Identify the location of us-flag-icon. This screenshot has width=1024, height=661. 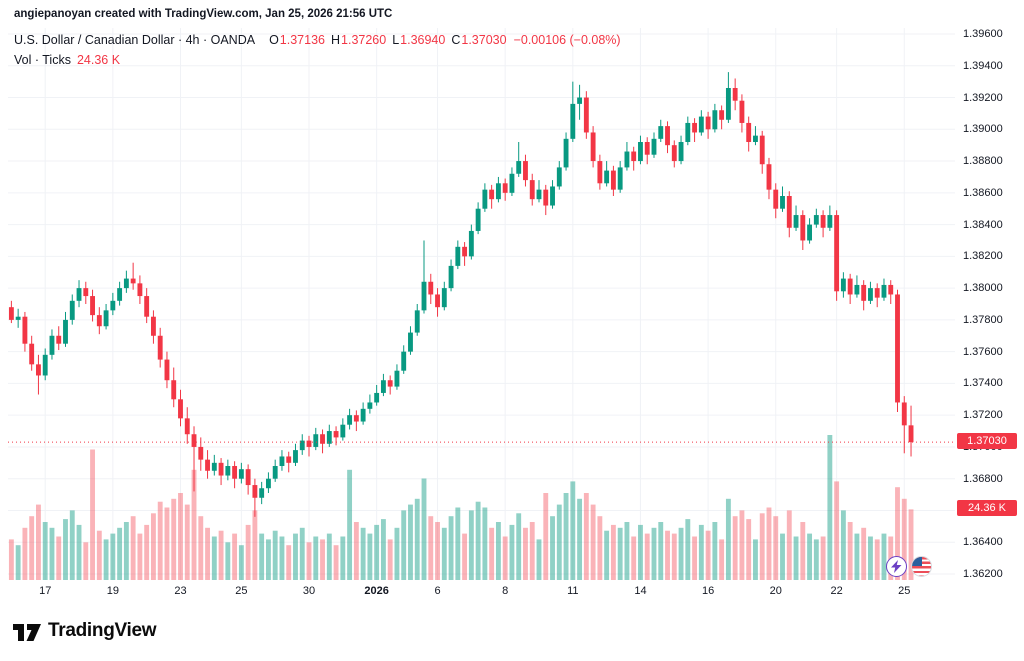
(921, 566).